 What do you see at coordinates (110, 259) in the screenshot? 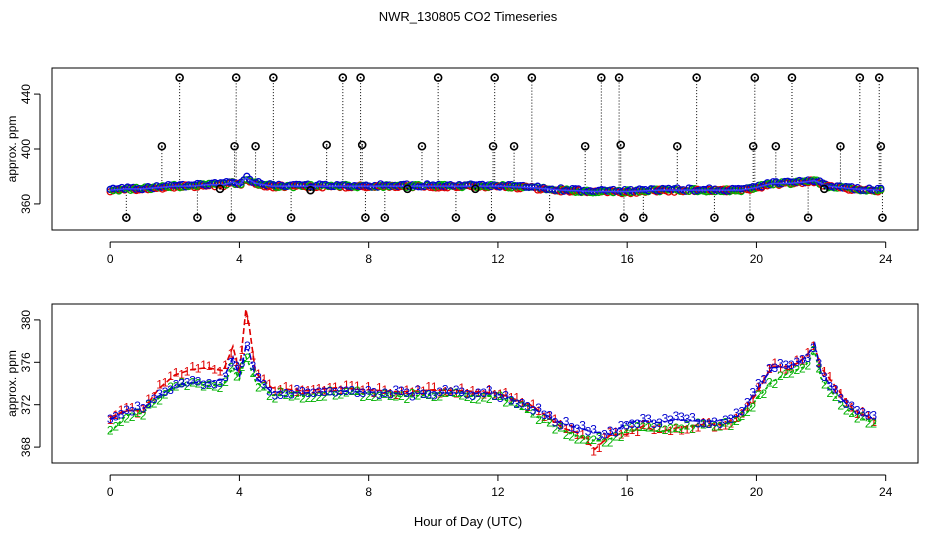
I see `top-x-tick-label: 0` at bounding box center [110, 259].